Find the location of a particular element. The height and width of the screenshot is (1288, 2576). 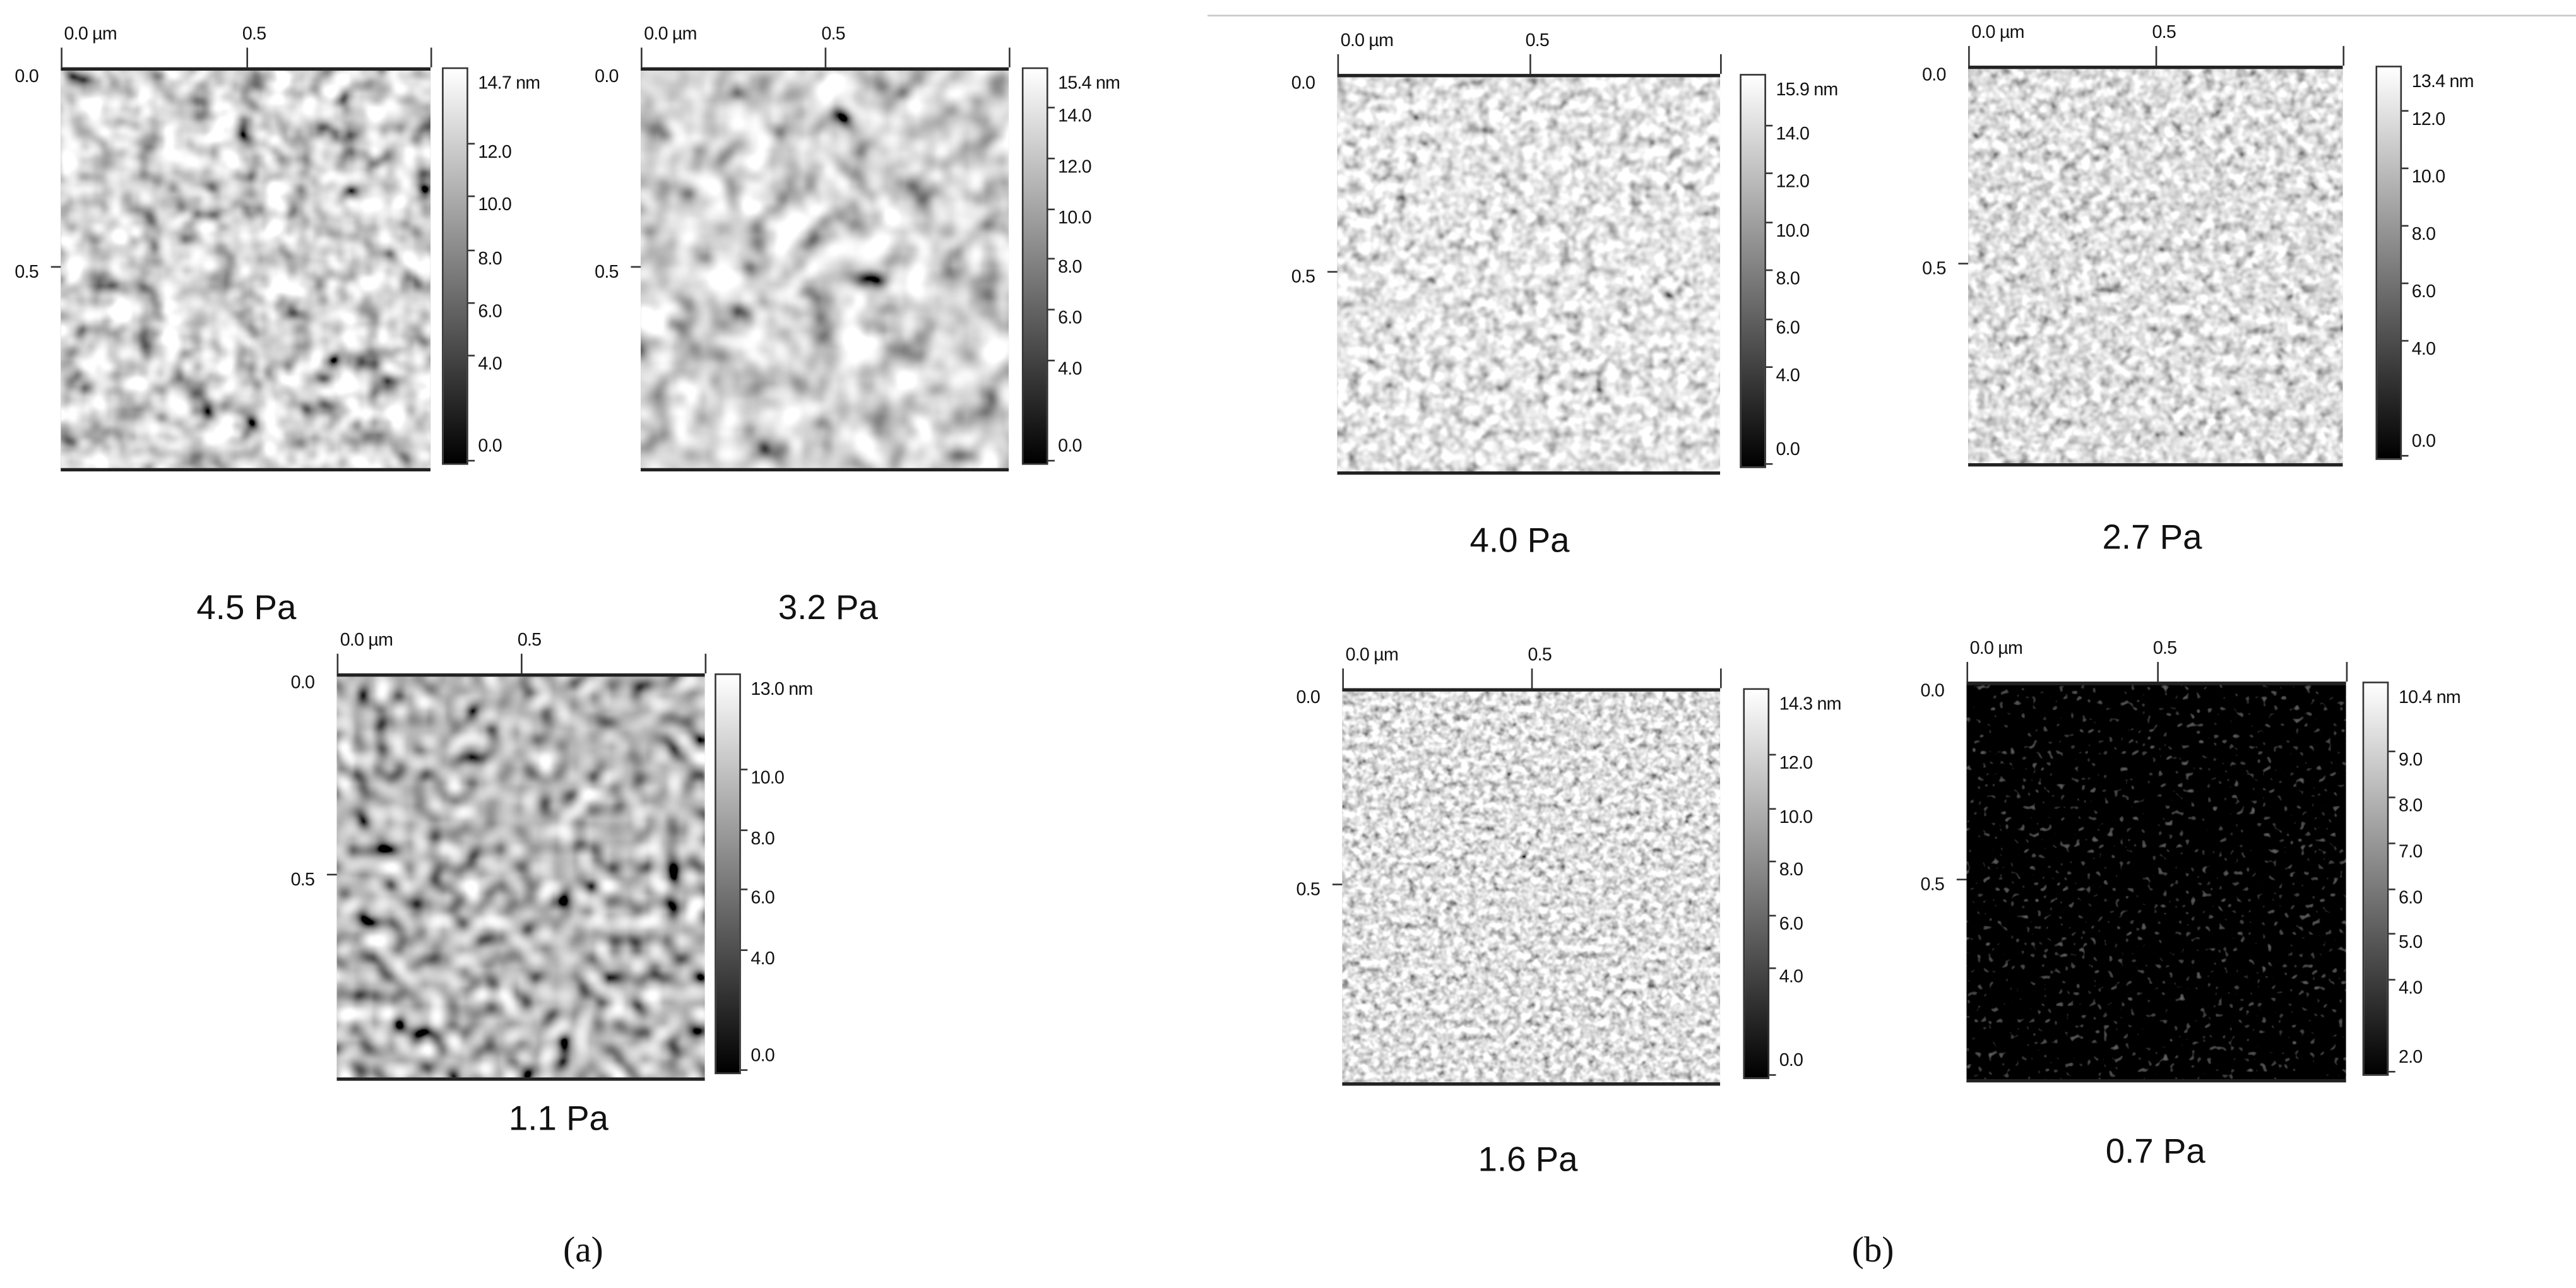

group-label-b: (b) is located at coordinates (1872, 1249).